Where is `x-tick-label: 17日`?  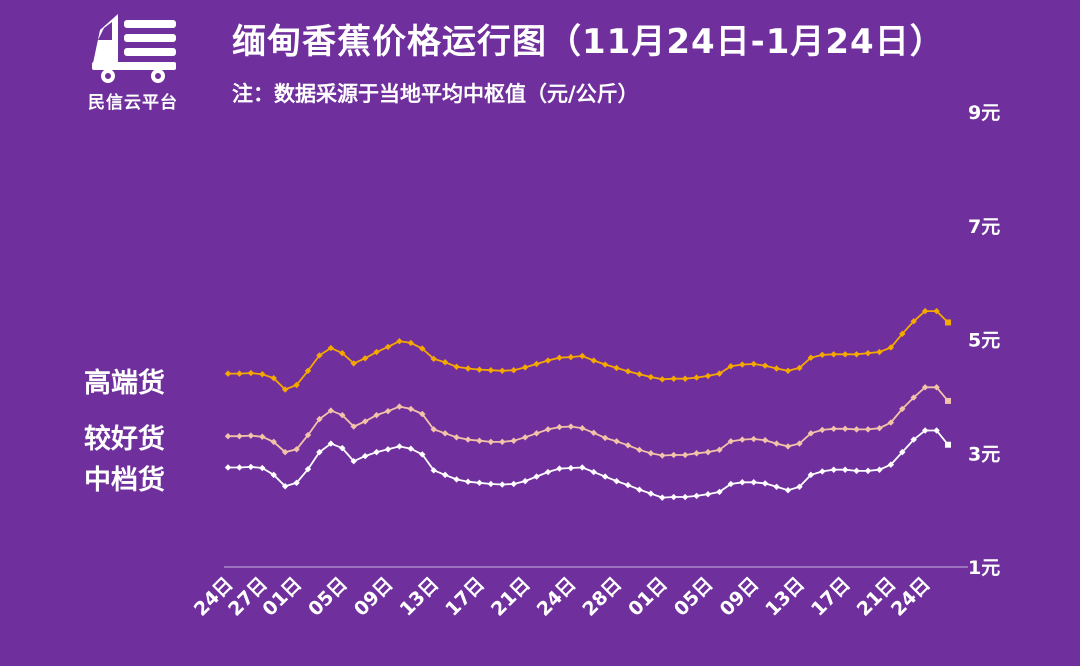
x-tick-label: 17日 is located at coordinates (831, 597).